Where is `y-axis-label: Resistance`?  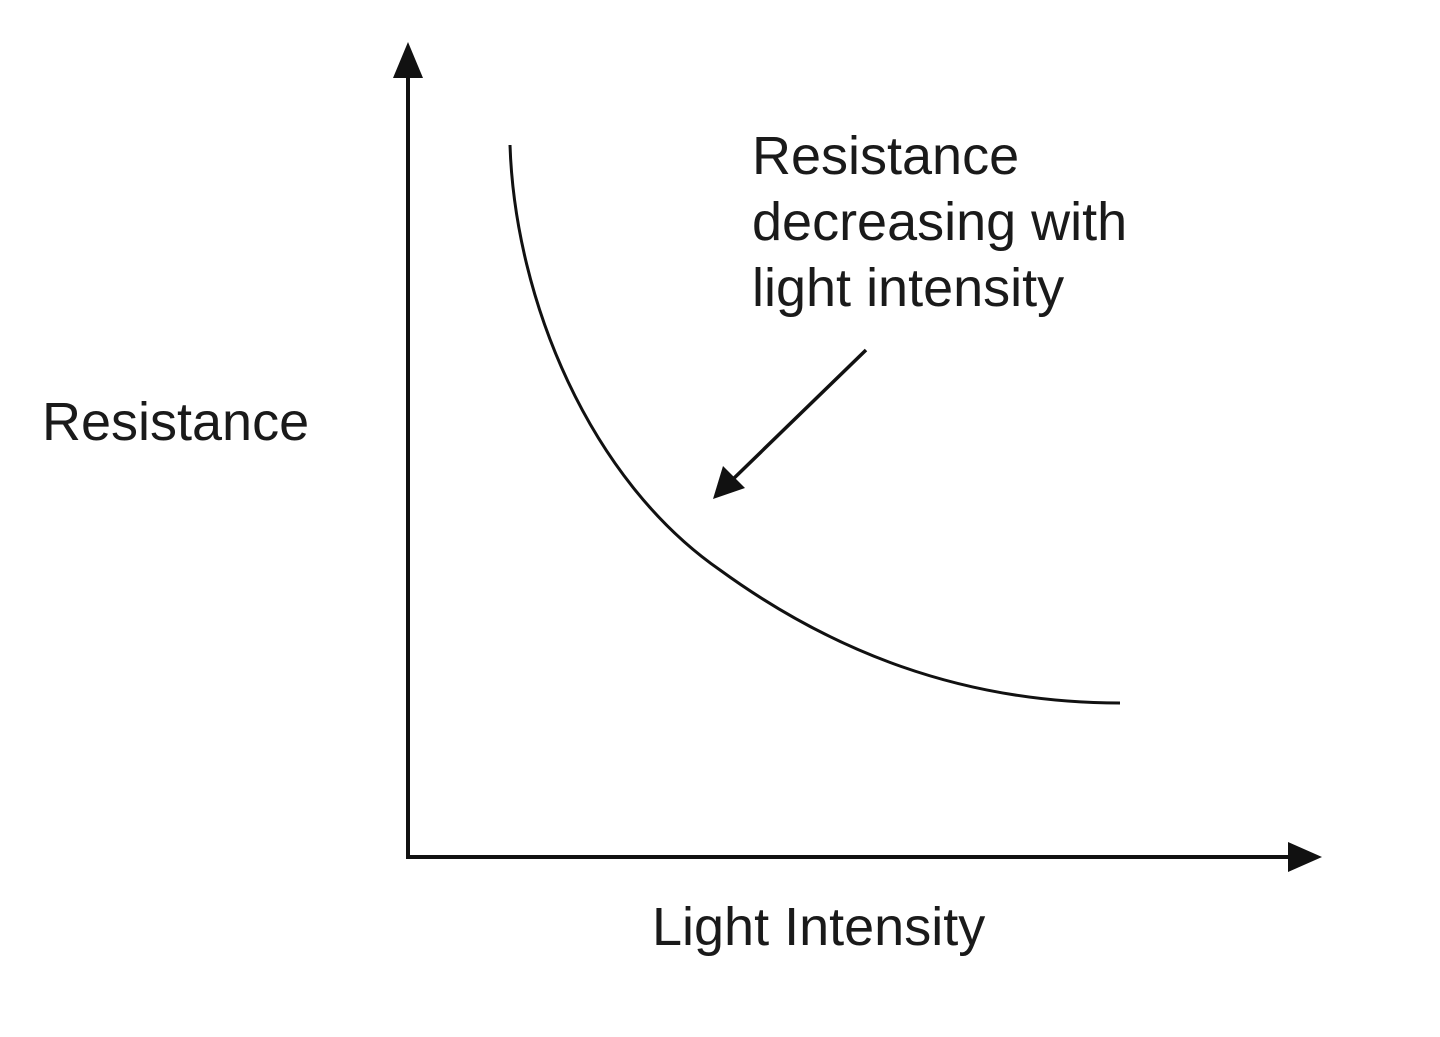 y-axis-label: Resistance is located at coordinates (175, 422).